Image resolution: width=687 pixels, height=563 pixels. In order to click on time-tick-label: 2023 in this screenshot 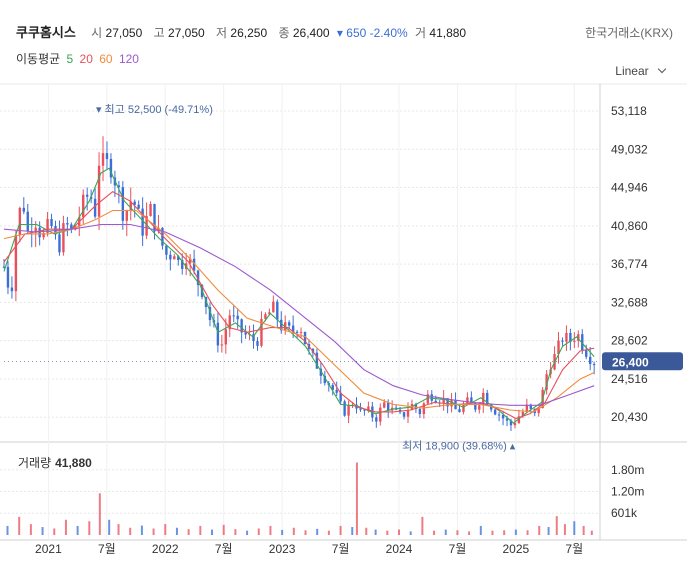, I will do `click(282, 549)`.